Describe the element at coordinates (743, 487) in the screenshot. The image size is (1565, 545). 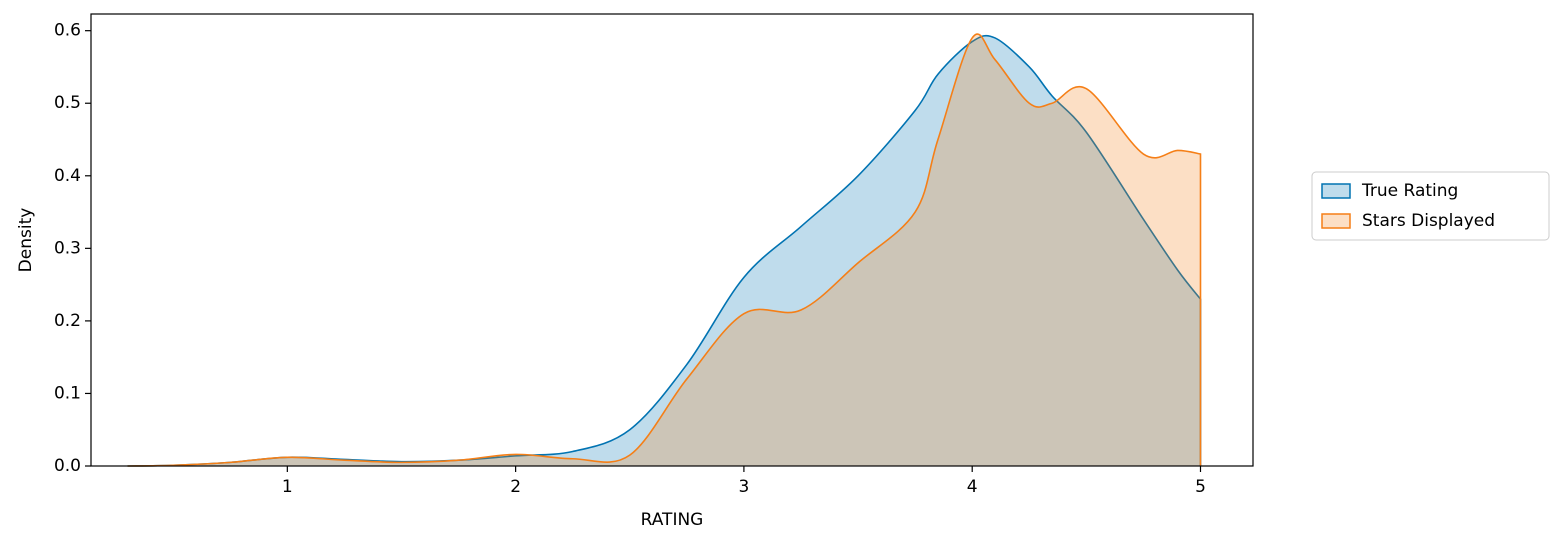
I see `x-tick-label: 3` at that location.